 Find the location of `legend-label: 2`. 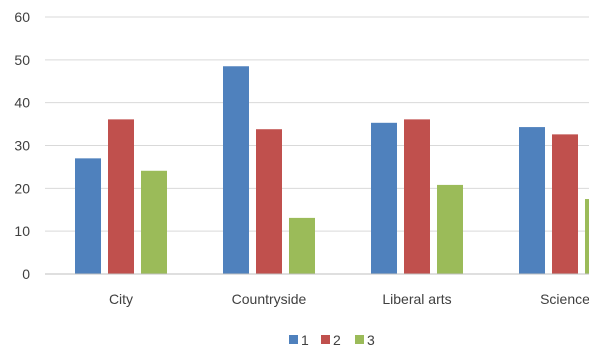

legend-label: 2 is located at coordinates (337, 339).